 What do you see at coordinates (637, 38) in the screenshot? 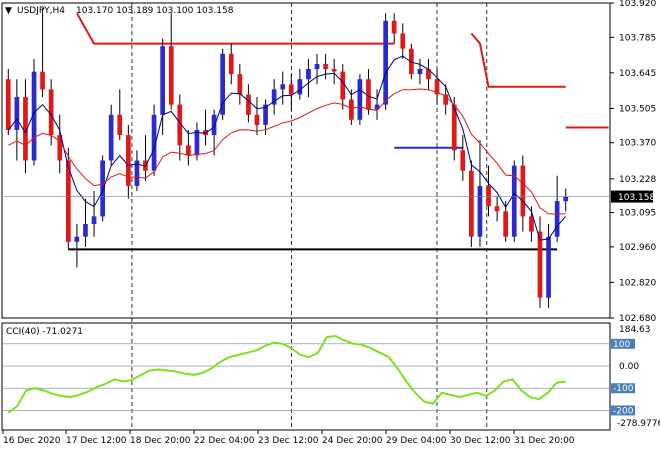
I see `price-tick-label: 103.785` at bounding box center [637, 38].